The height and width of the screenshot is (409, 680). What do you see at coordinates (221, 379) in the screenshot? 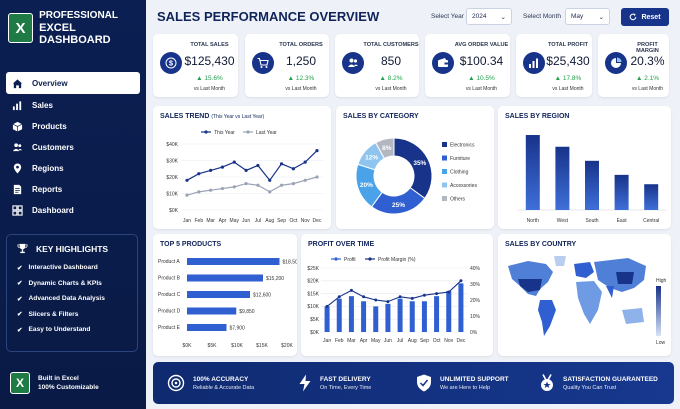
I see `footer-title: 100% ACCURACY` at bounding box center [221, 379].